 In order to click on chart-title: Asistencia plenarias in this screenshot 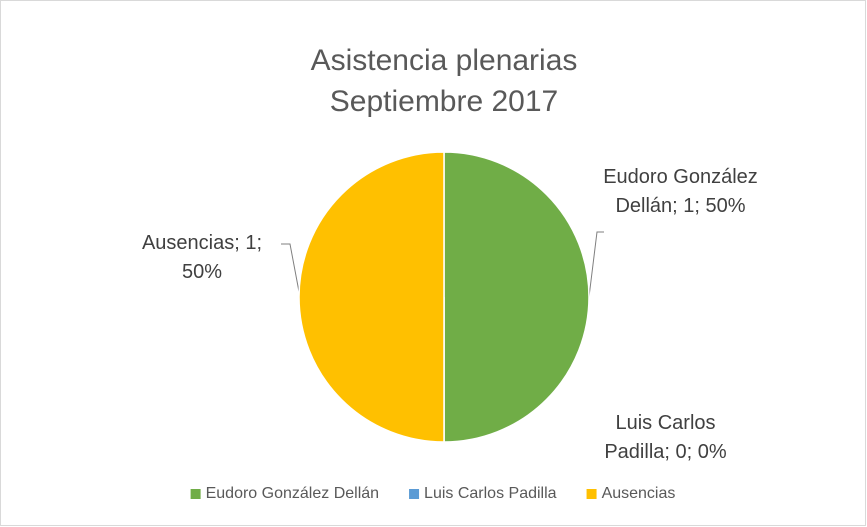, I will do `click(444, 60)`.